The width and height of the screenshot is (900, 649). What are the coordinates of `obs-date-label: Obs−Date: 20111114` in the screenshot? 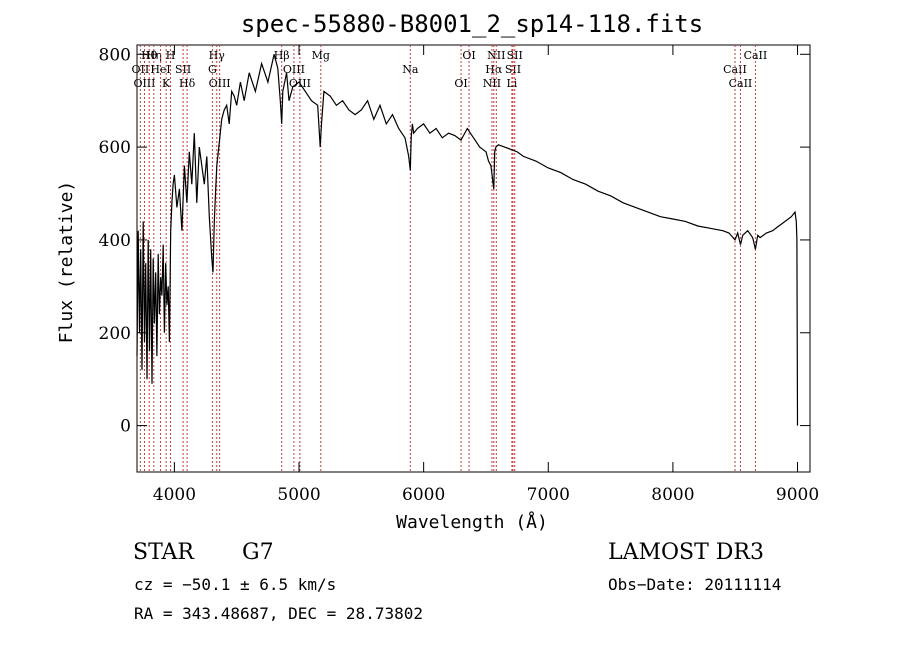 It's located at (694, 584).